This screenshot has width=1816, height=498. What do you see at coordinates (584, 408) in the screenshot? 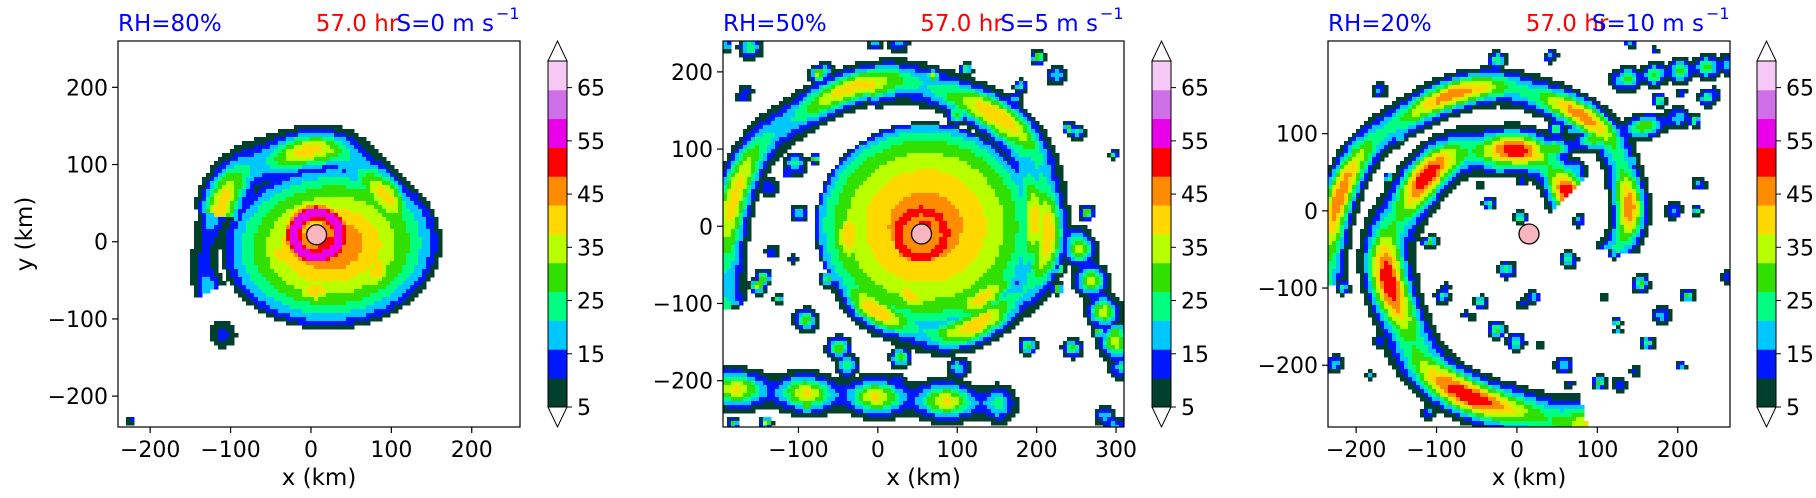
I see `colorbar-tick-label: 5` at bounding box center [584, 408].